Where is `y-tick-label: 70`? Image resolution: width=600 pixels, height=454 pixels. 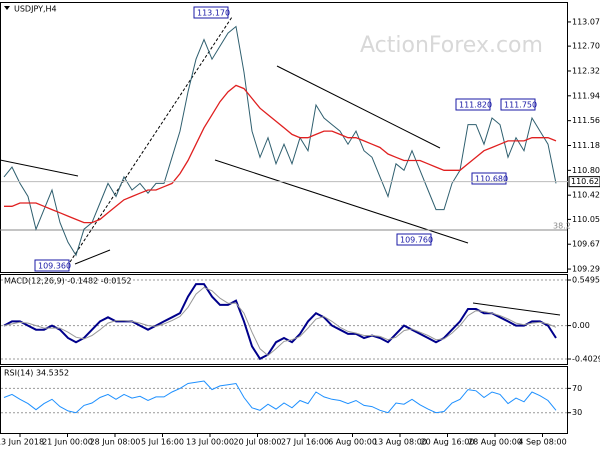 y-tick-label: 70 is located at coordinates (577, 388).